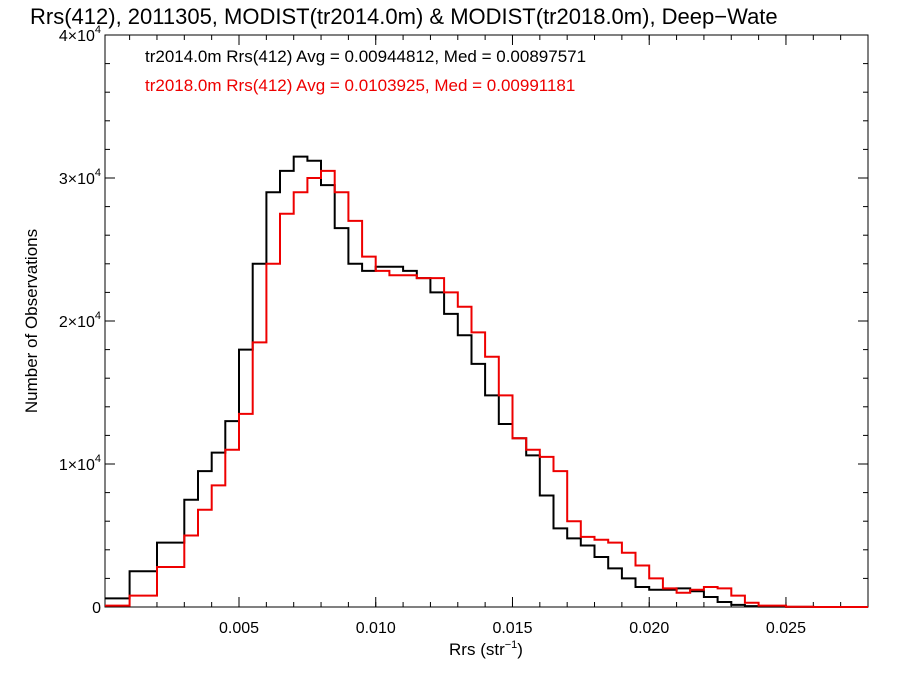 This screenshot has width=900, height=675. Describe the element at coordinates (376, 628) in the screenshot. I see `x-tick-label: 0.010` at that location.